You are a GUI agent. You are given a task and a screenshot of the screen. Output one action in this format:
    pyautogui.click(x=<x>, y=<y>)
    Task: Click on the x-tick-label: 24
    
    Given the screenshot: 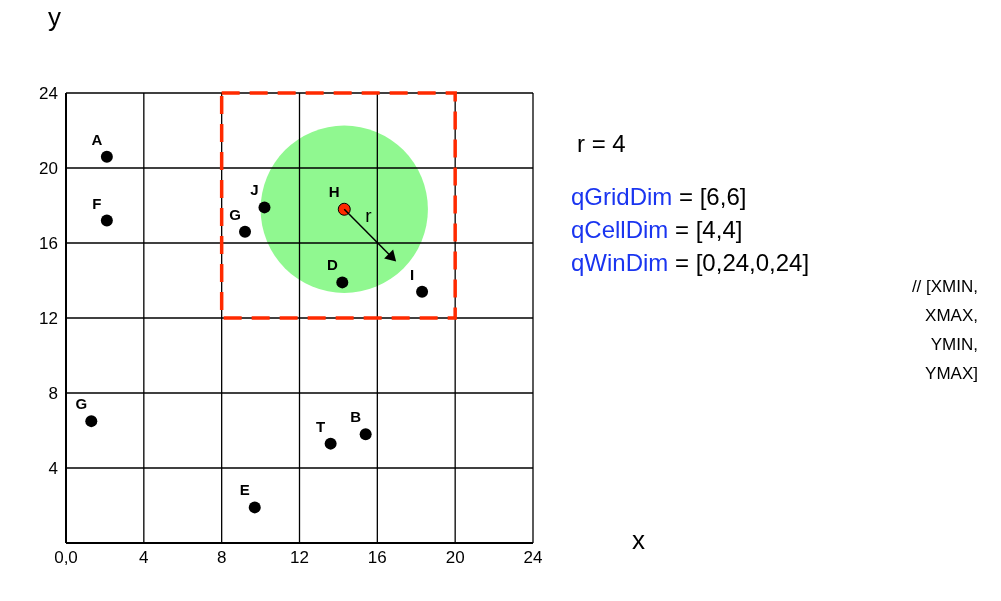 What is the action you would take?
    pyautogui.click(x=533, y=558)
    